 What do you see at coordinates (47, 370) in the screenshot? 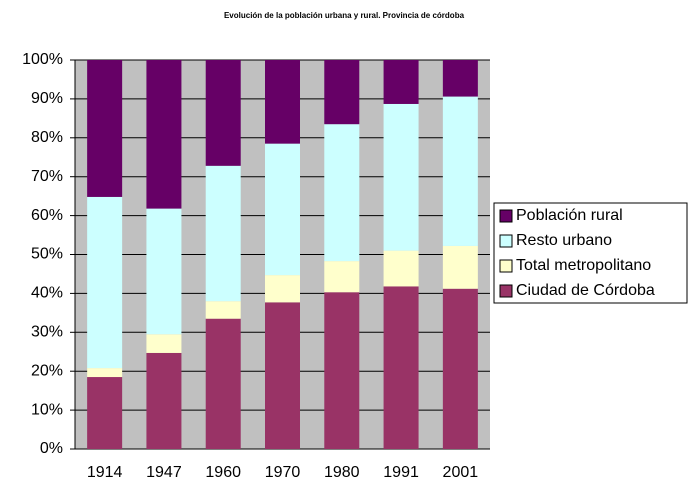
I see `y-tick-label: 20%` at bounding box center [47, 370].